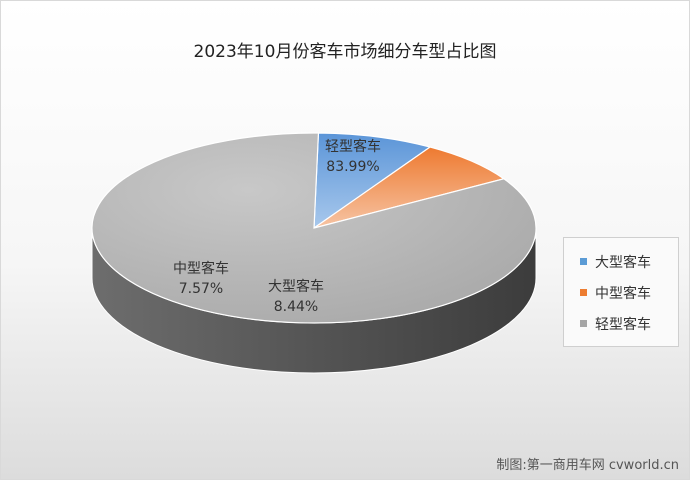 This screenshot has width=690, height=480. I want to click on legend-label: 轻型客车, so click(623, 324).